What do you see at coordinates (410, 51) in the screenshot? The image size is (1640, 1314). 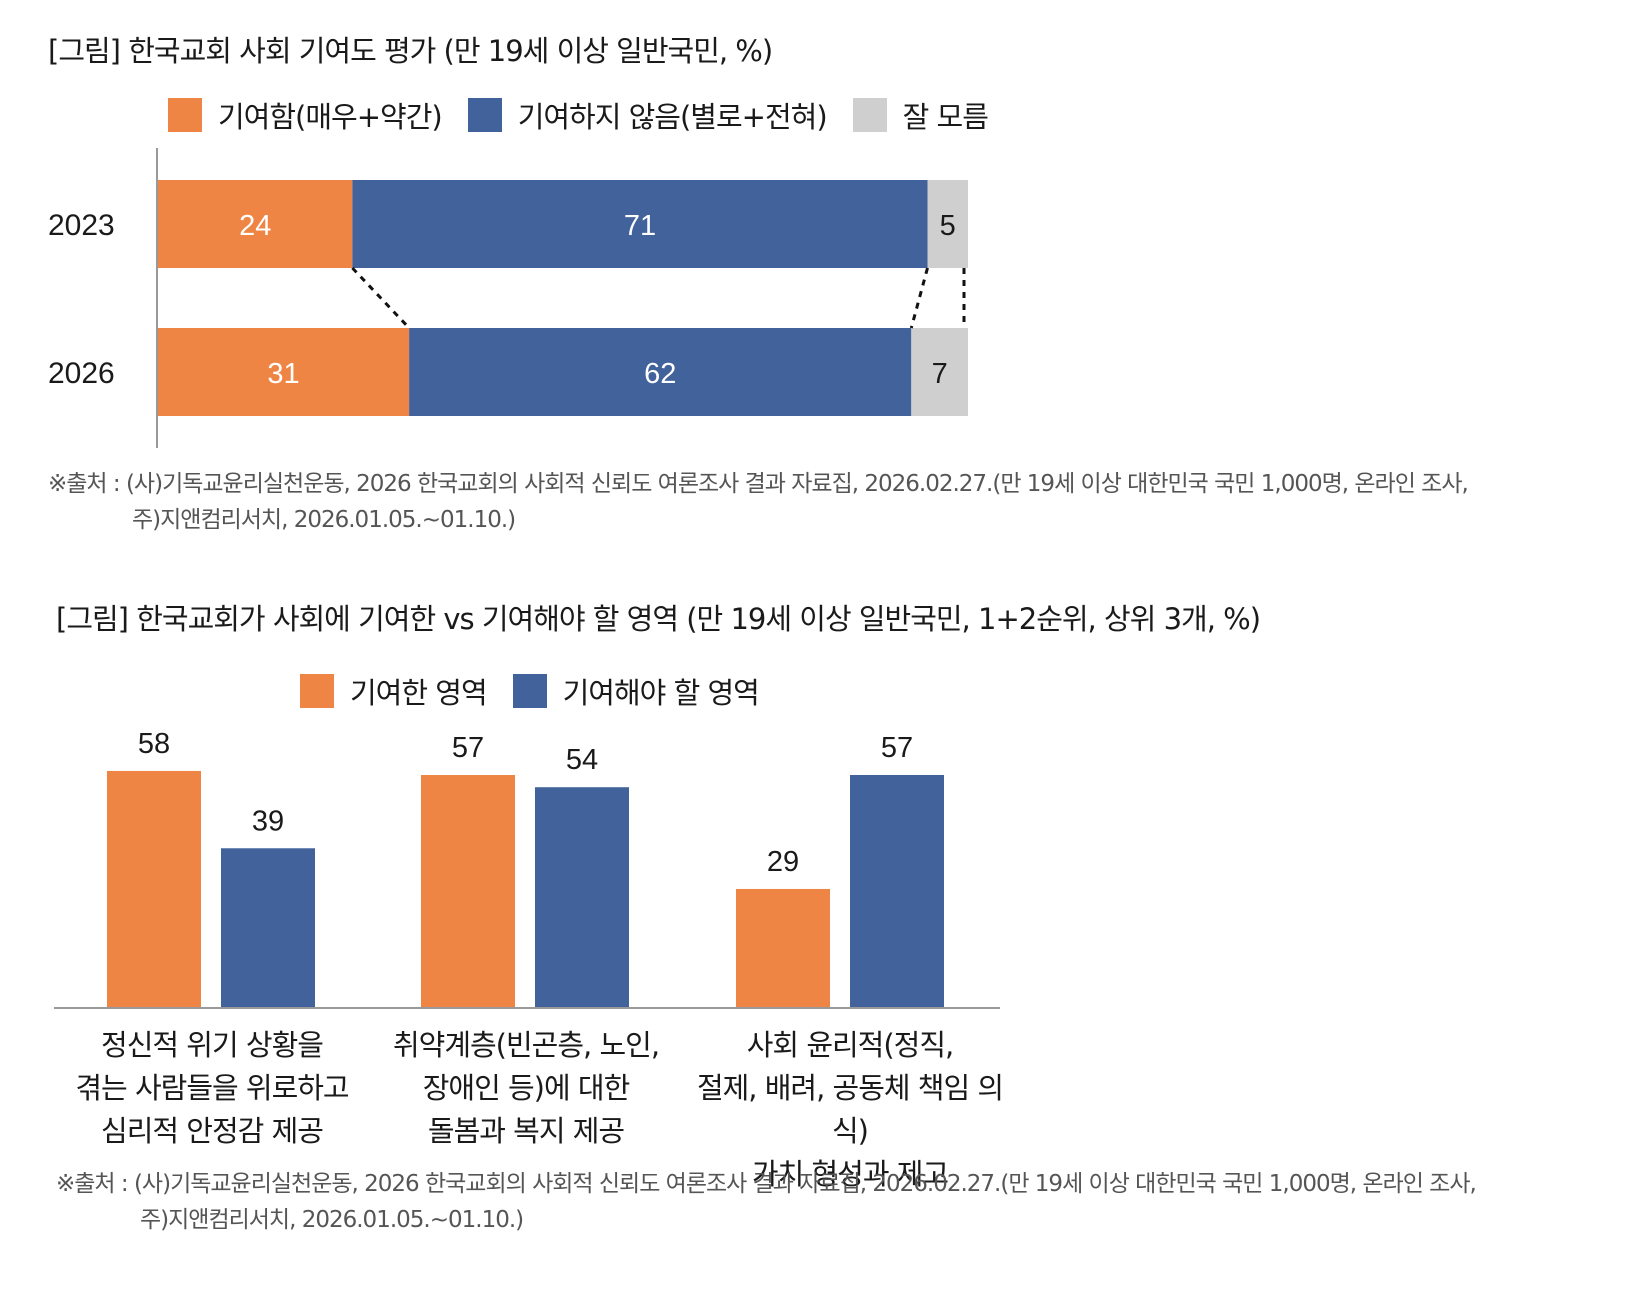 I see `figure1-title: [그림] 한국교회 사회 기여도 평가 (만 19세 이상 일반국민, %)` at bounding box center [410, 51].